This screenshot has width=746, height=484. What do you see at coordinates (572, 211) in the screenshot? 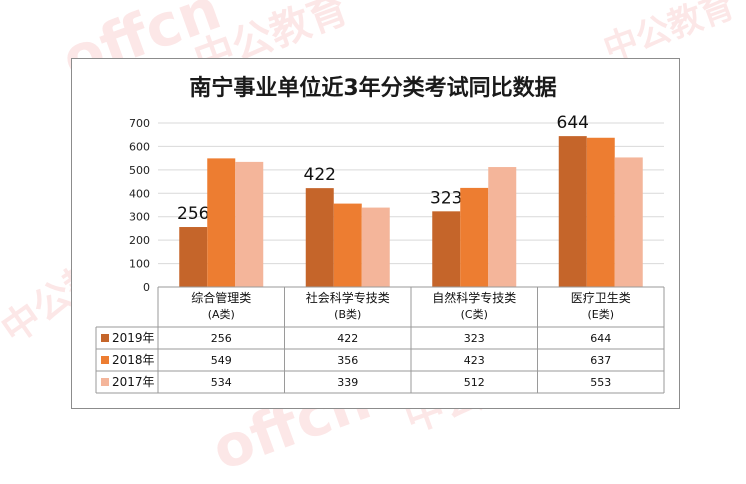
I see `bar-2019年-医疗卫生类` at bounding box center [572, 211].